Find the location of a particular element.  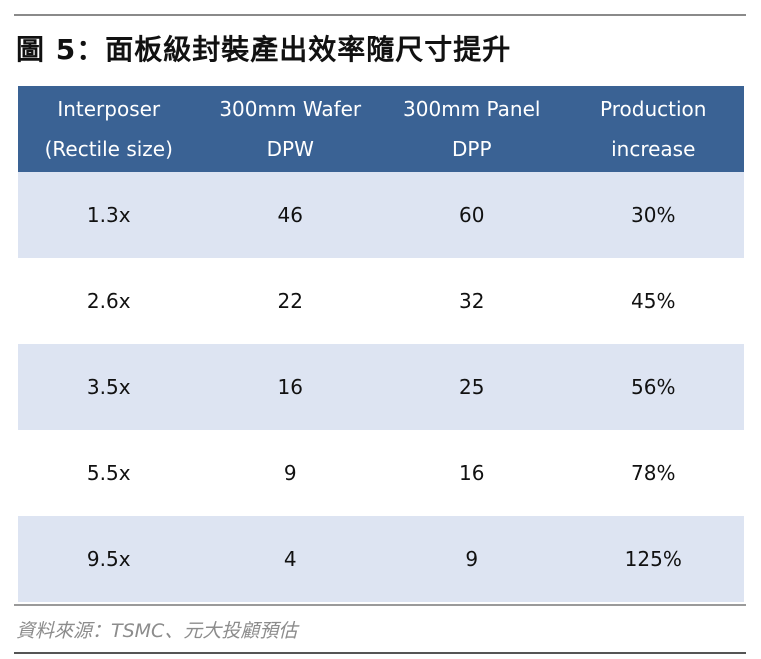

table-row: 3.5x 16 25 56% is located at coordinates (381, 387).